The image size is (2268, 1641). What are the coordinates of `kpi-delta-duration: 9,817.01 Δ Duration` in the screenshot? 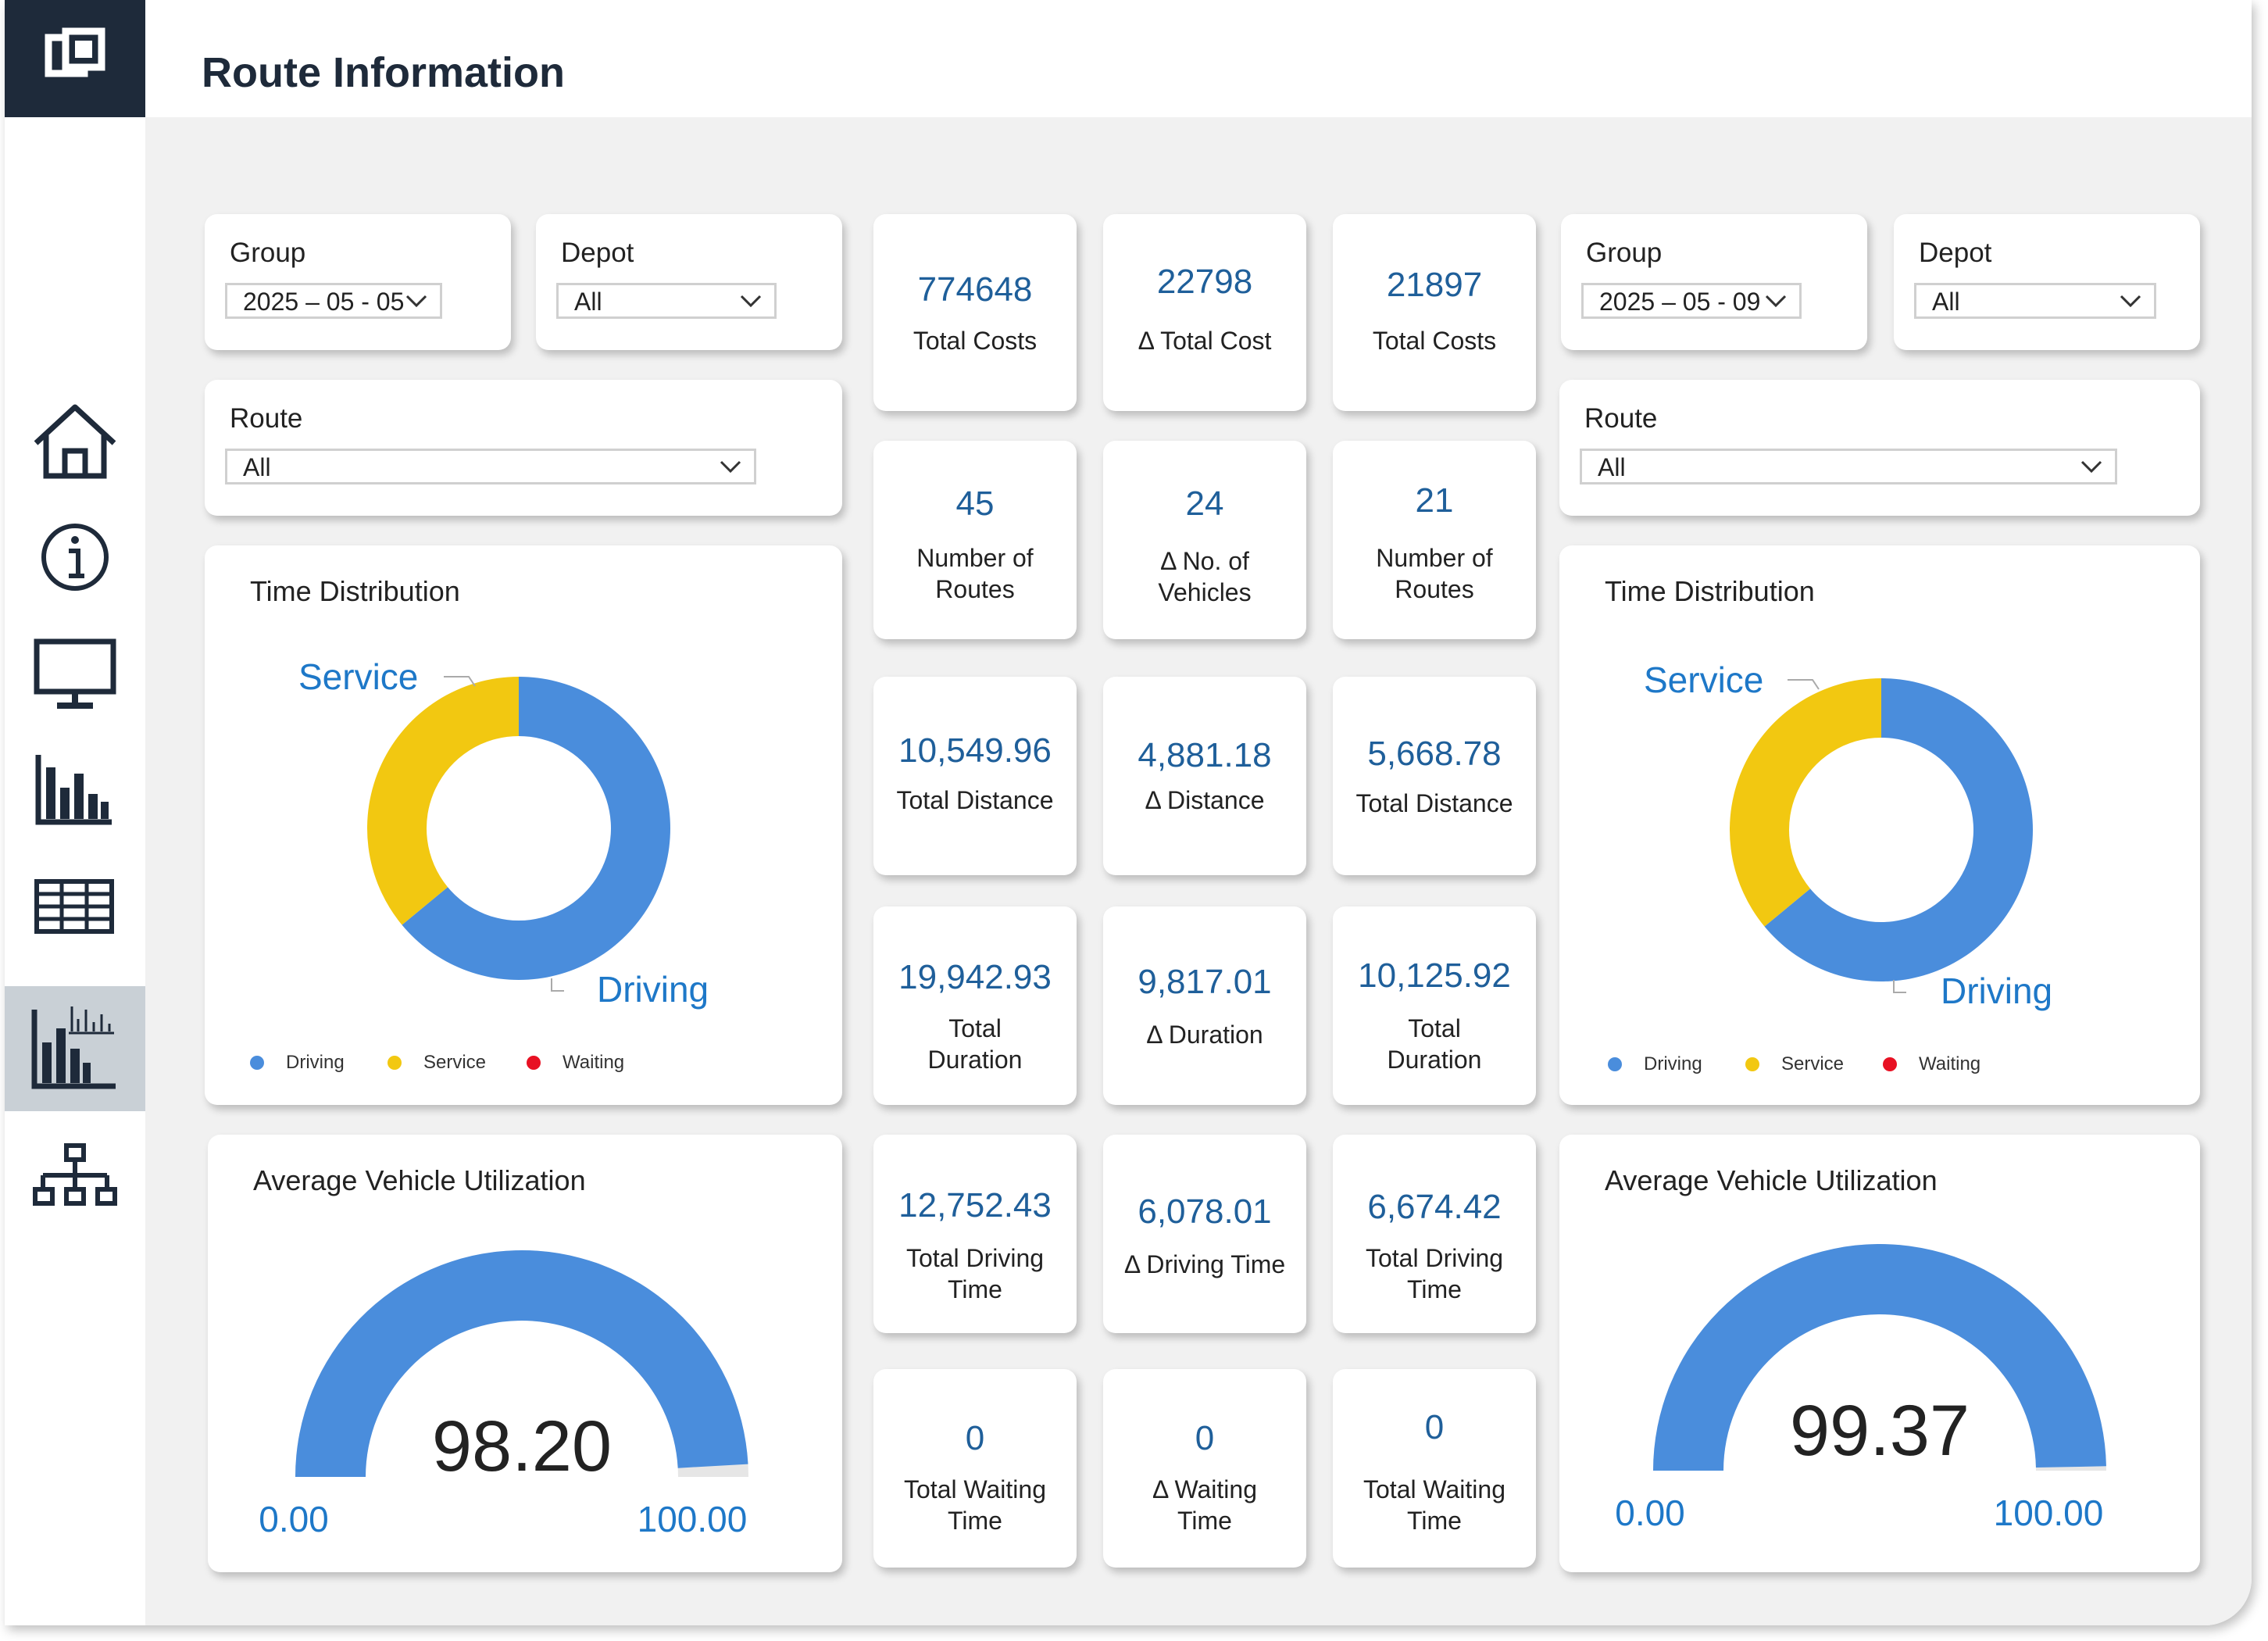 It's located at (1204, 1006).